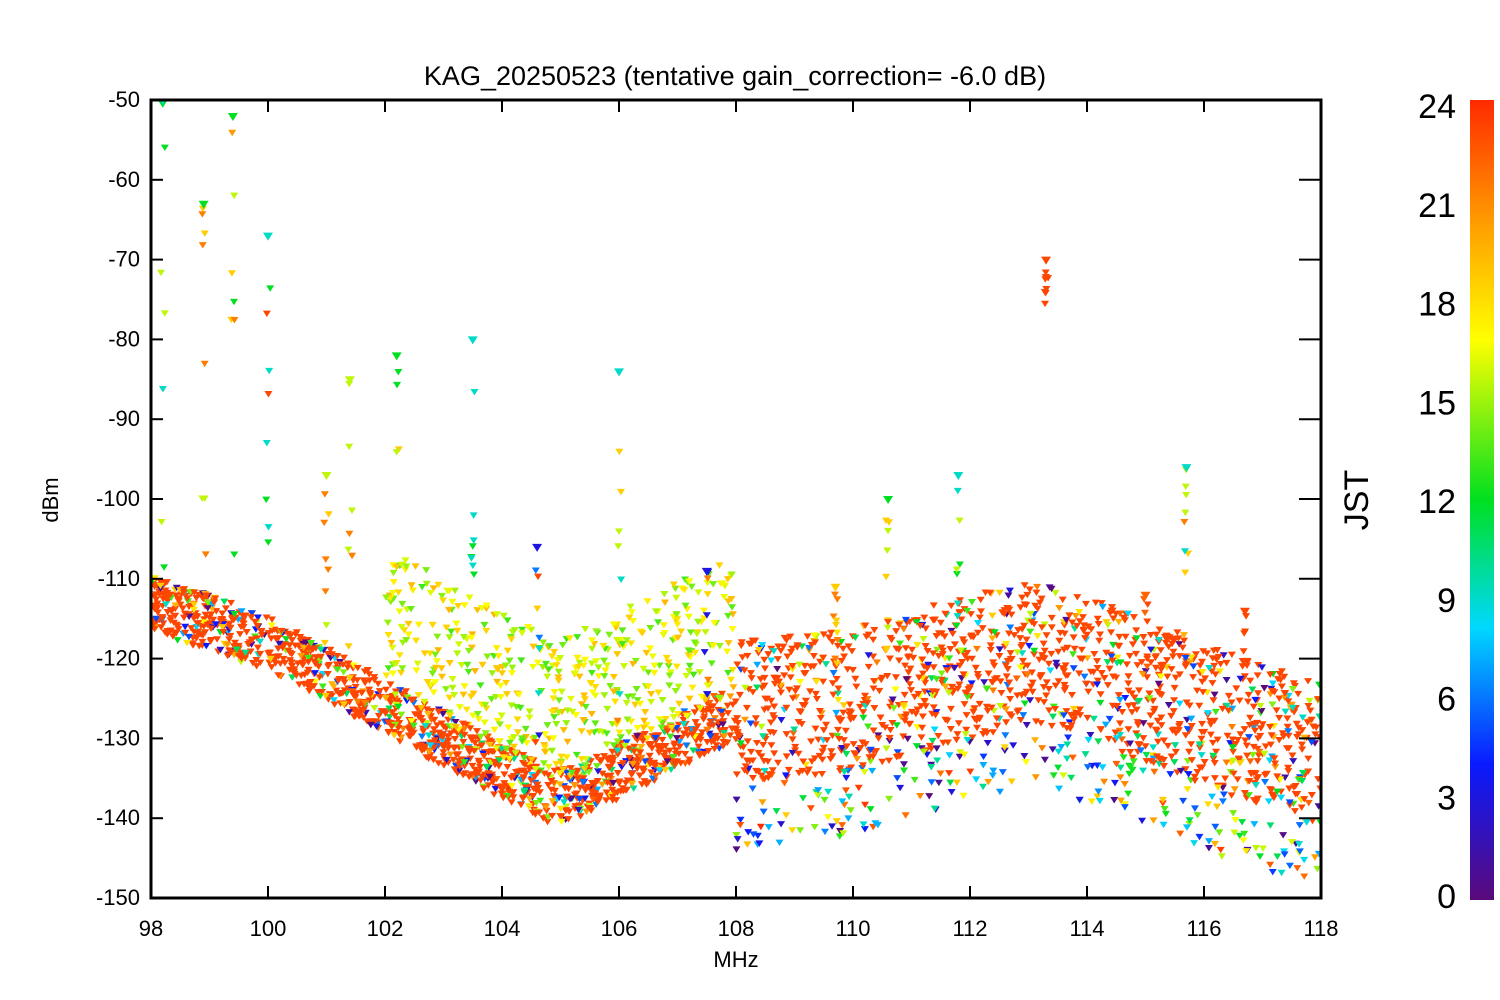  I want to click on y-tick-label: -130, so click(118, 737).